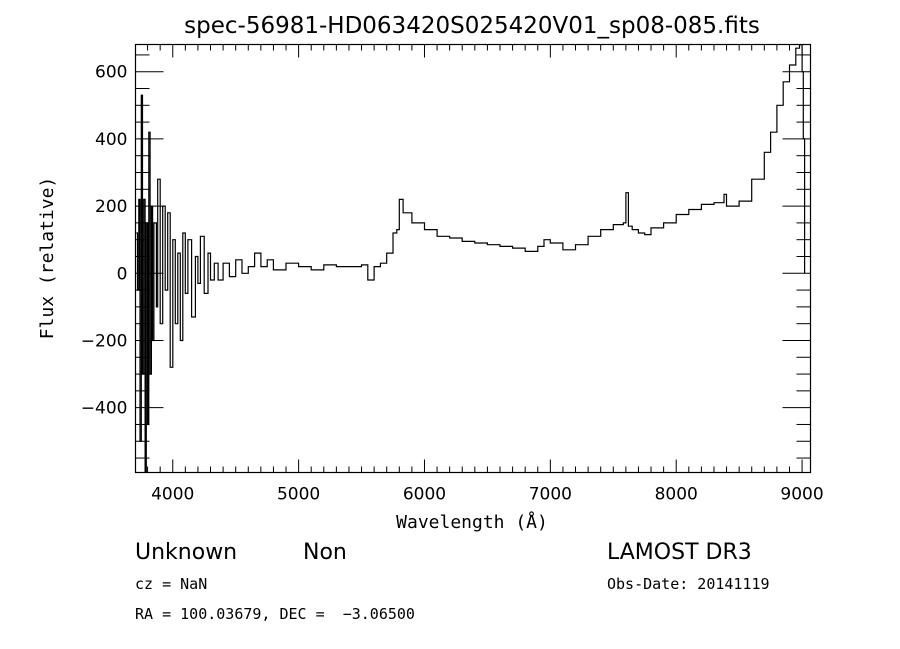  Describe the element at coordinates (171, 584) in the screenshot. I see `redshift-text: cz = NaN` at that location.